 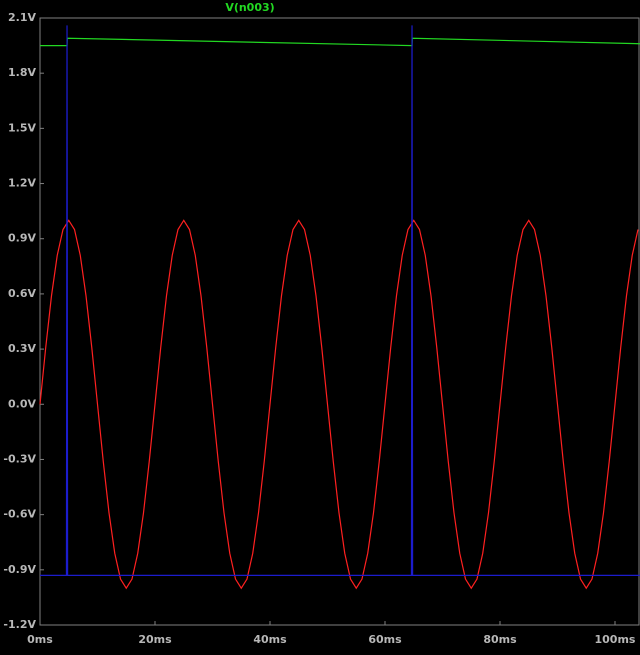 I want to click on x-tick-label: 80ms, so click(x=500, y=639).